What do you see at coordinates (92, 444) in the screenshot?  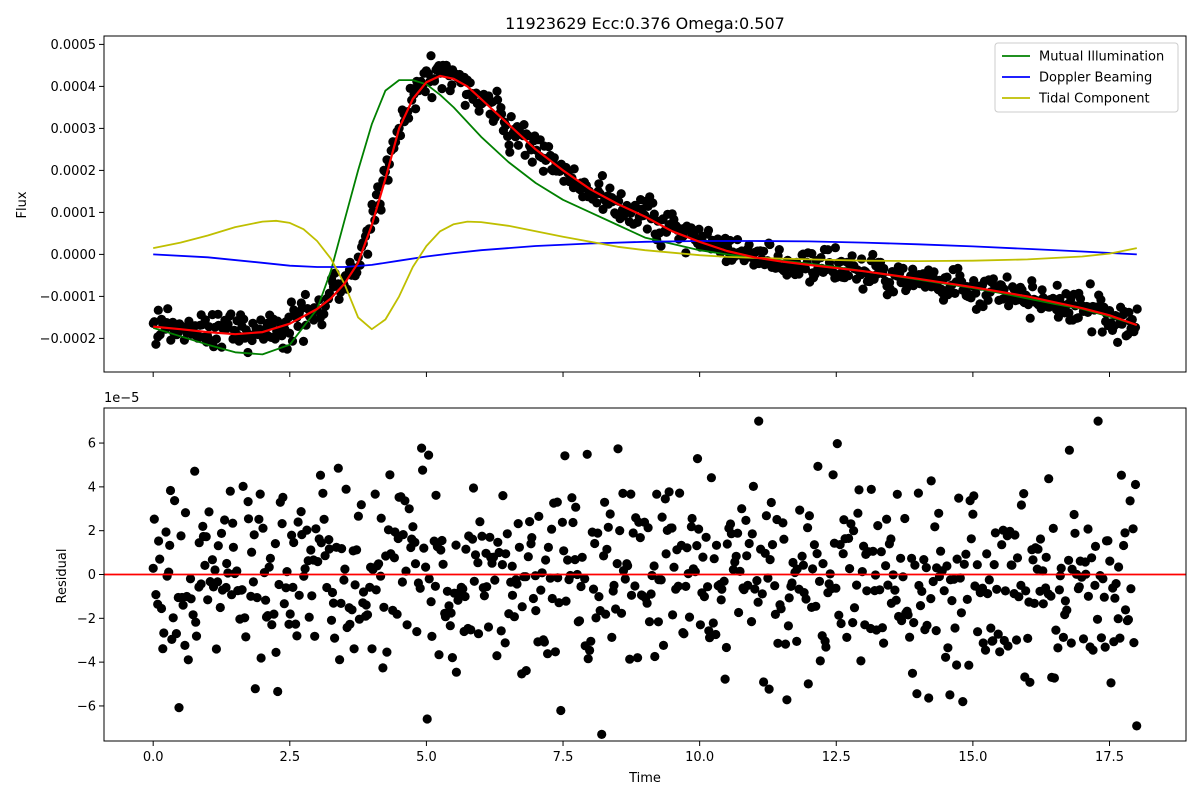 I see `residual-y-tick-label: 6` at bounding box center [92, 444].